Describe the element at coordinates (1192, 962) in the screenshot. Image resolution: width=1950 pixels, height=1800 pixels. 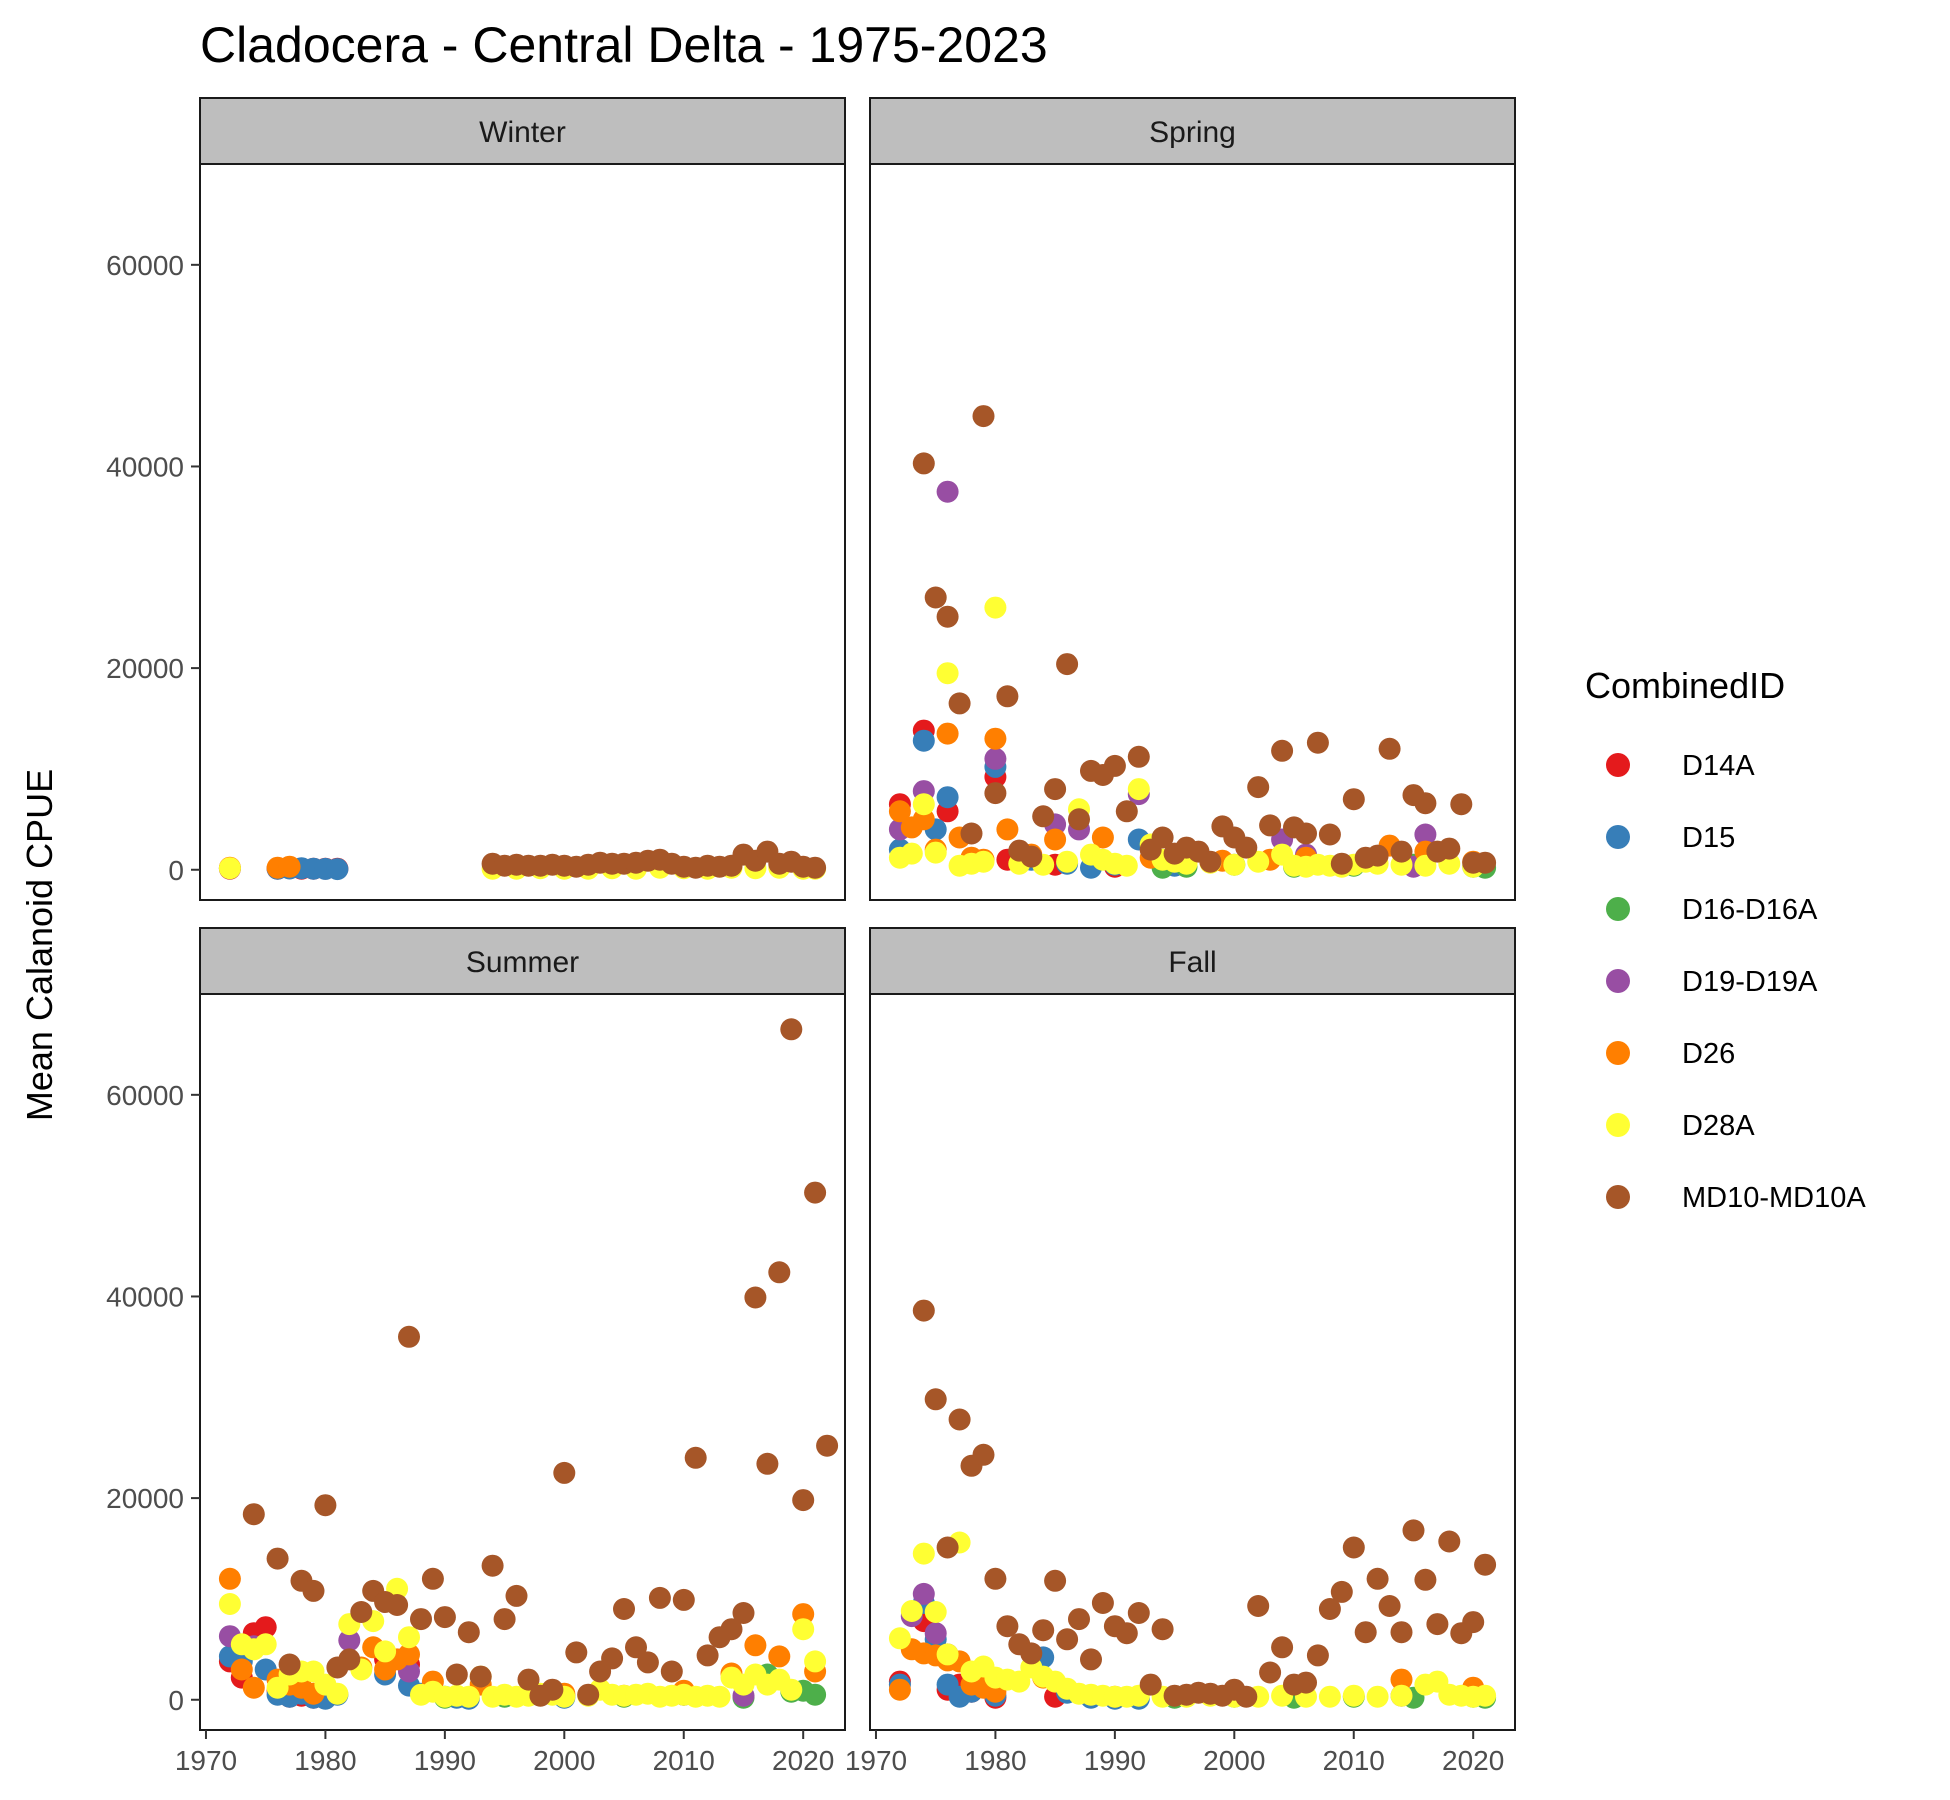
I see `strip-label-fall: Fall` at that location.